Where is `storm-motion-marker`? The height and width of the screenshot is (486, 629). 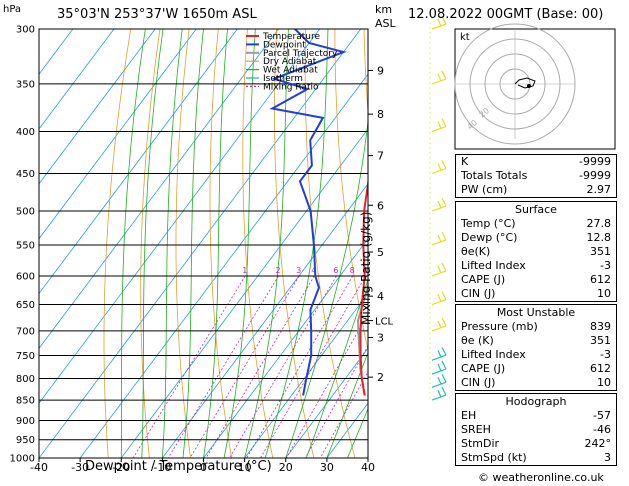
storm-motion-marker is located at coordinates (529, 86).